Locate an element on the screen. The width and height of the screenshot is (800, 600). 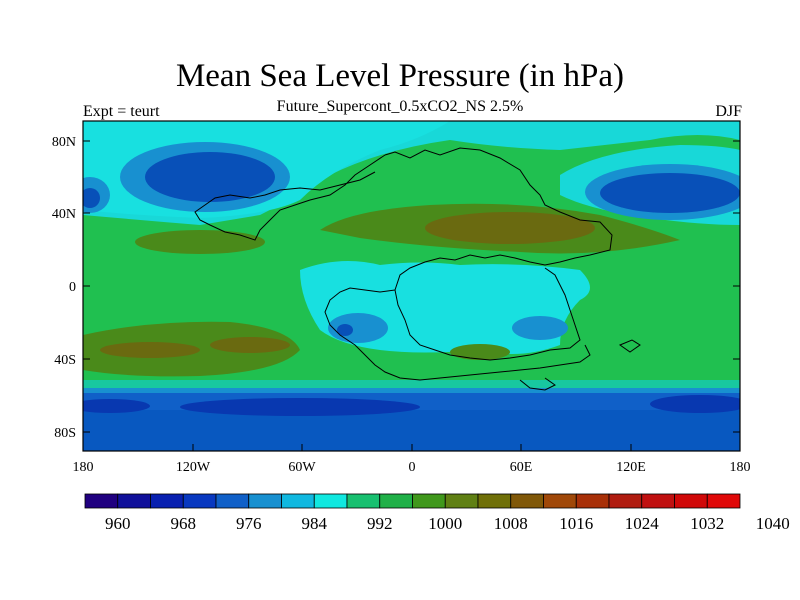
lon-tick-label: 120E is located at coordinates (631, 467).